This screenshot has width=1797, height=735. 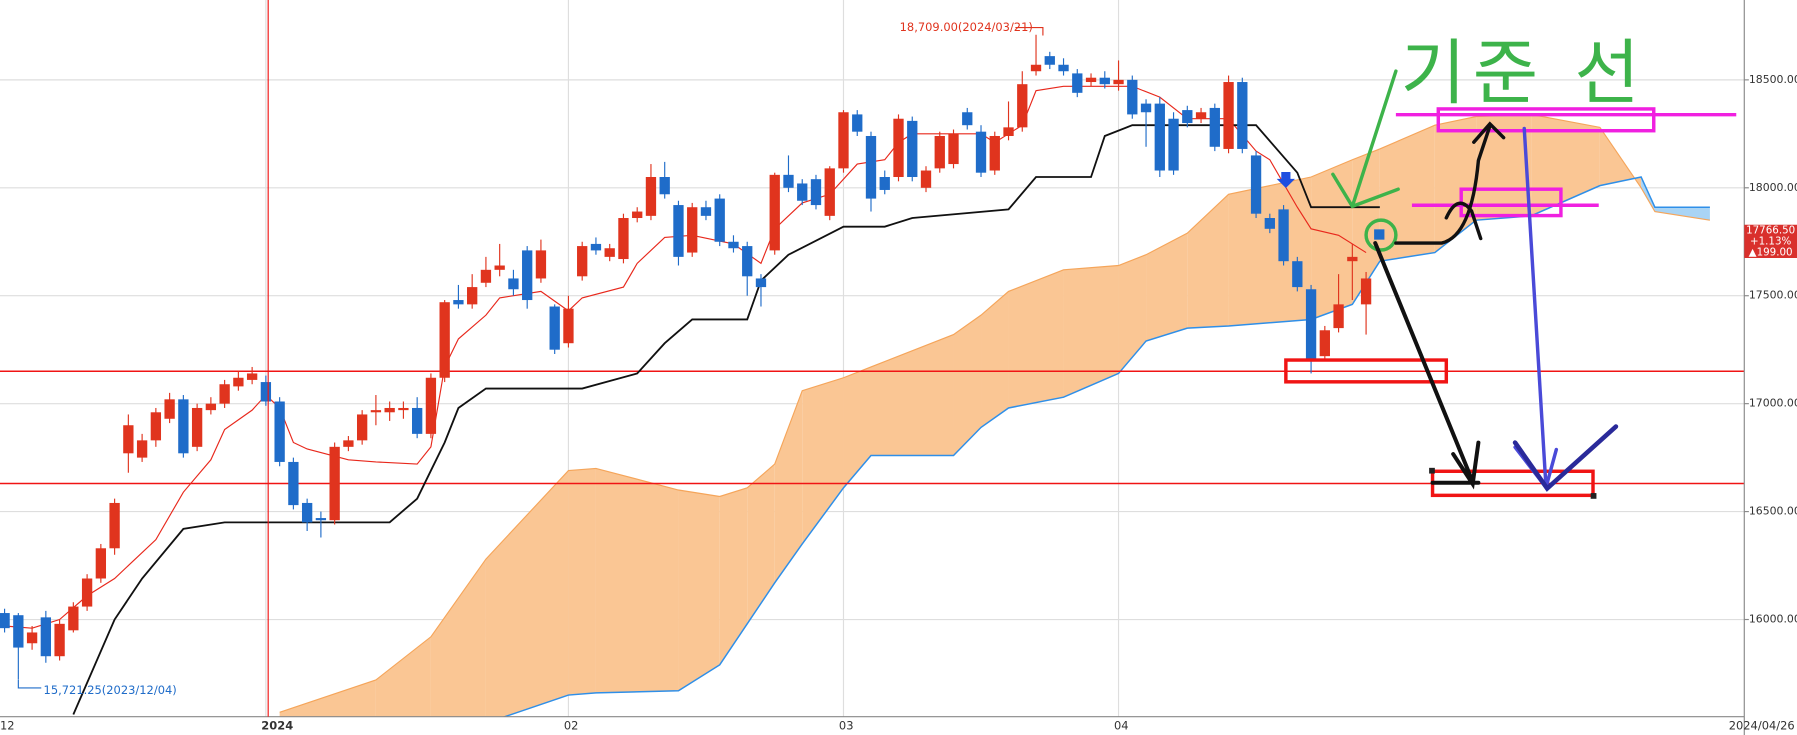 I want to click on y-tick-label: 16500.00, so click(x=1773, y=511).